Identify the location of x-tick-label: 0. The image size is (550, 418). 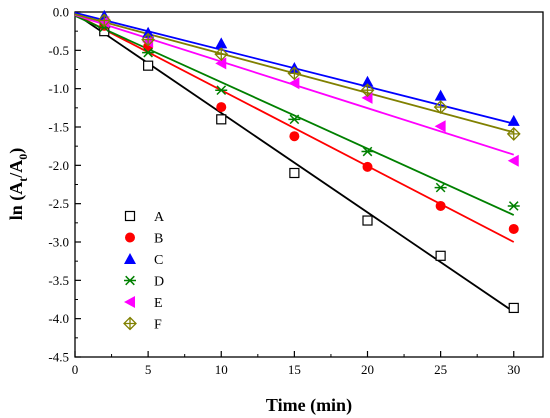
(75, 369).